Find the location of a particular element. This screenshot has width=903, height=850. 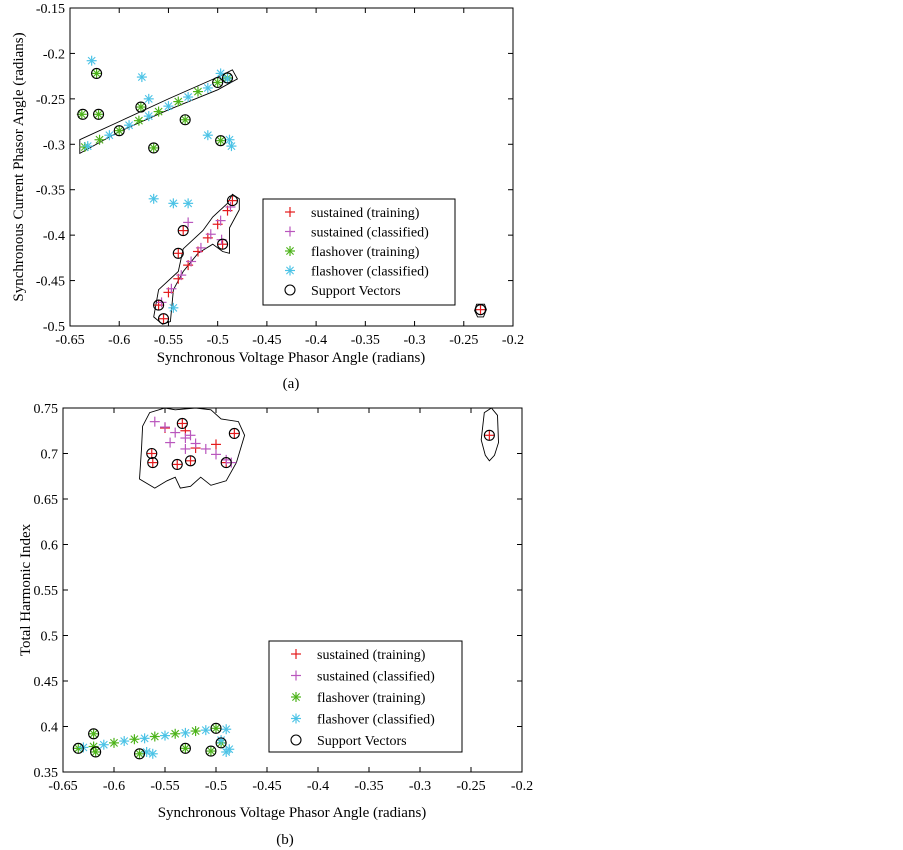

legend-label: flashover (training) is located at coordinates (371, 698).